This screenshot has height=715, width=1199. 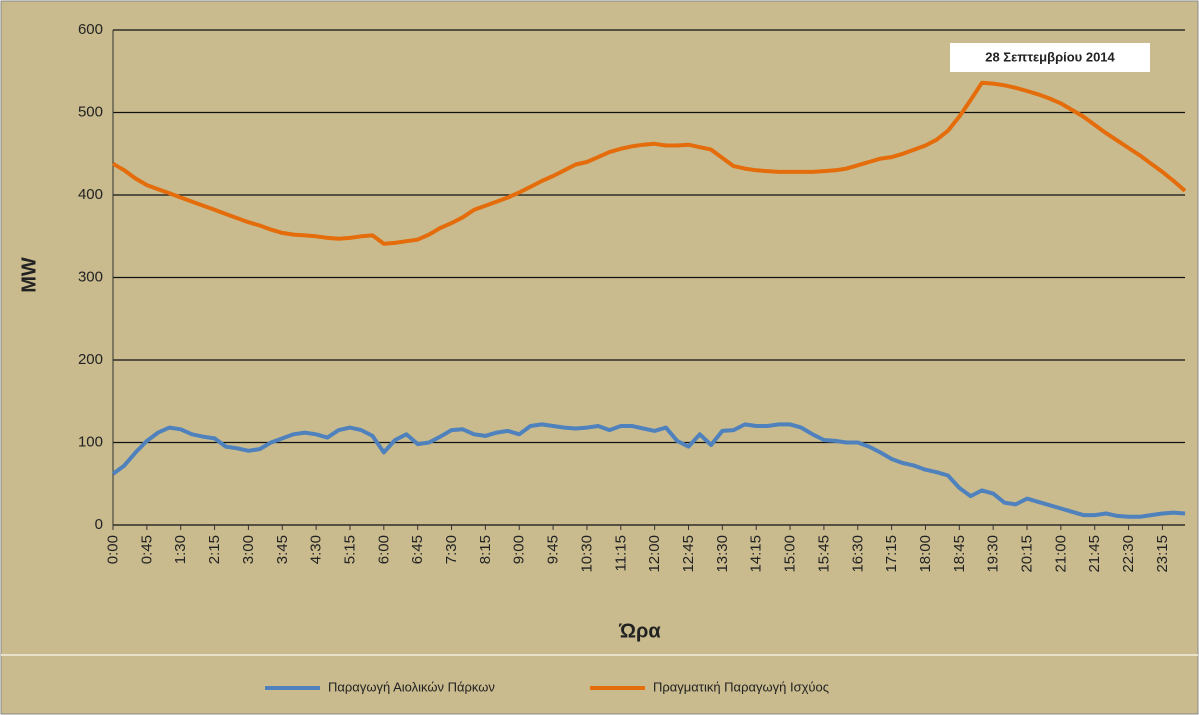 I want to click on x-tick-label: 20:15, so click(x=1027, y=554).